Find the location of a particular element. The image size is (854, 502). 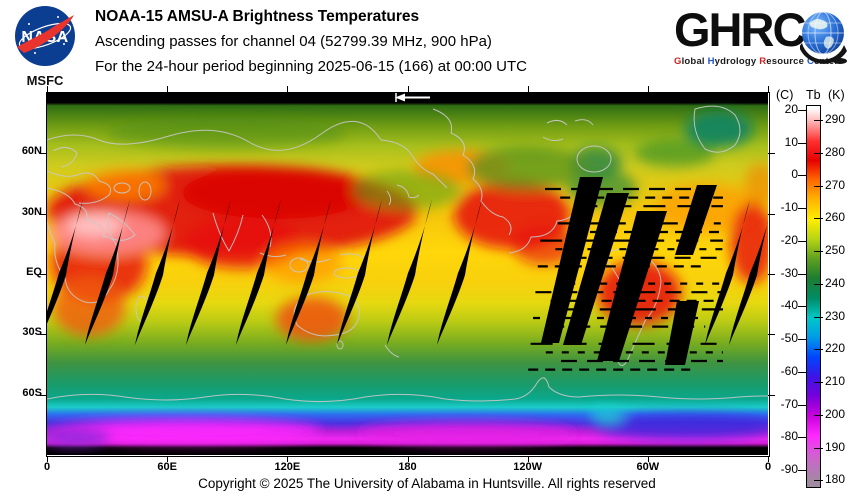

kelvin-tick-label: 230 is located at coordinates (835, 315).